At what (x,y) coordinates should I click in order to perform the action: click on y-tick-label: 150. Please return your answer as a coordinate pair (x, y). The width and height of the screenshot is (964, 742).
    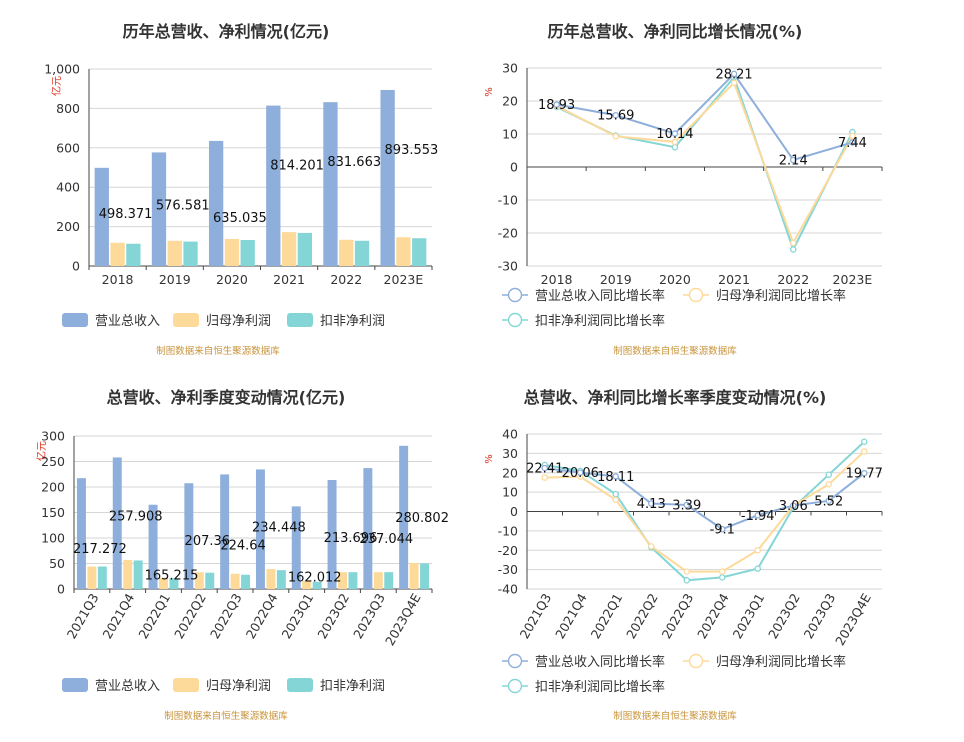
    Looking at the image, I should click on (53, 512).